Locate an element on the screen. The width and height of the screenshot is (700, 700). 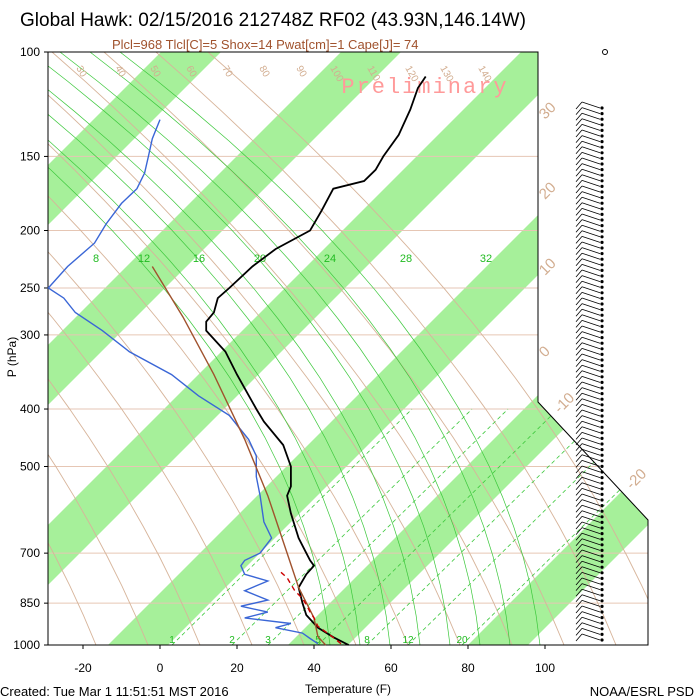
x-tick-label: -20 is located at coordinates (83, 668).